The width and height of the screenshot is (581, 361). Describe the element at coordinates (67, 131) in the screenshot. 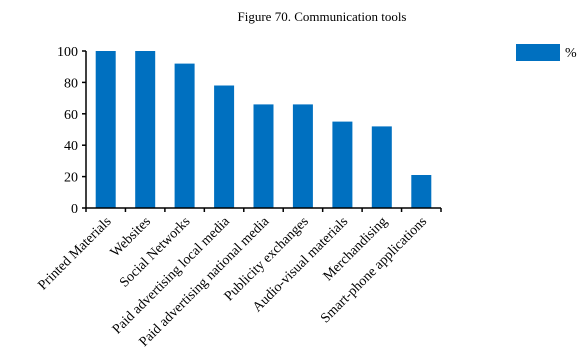

I see `y-tick-labels: 0 20 40 60 80 100` at that location.